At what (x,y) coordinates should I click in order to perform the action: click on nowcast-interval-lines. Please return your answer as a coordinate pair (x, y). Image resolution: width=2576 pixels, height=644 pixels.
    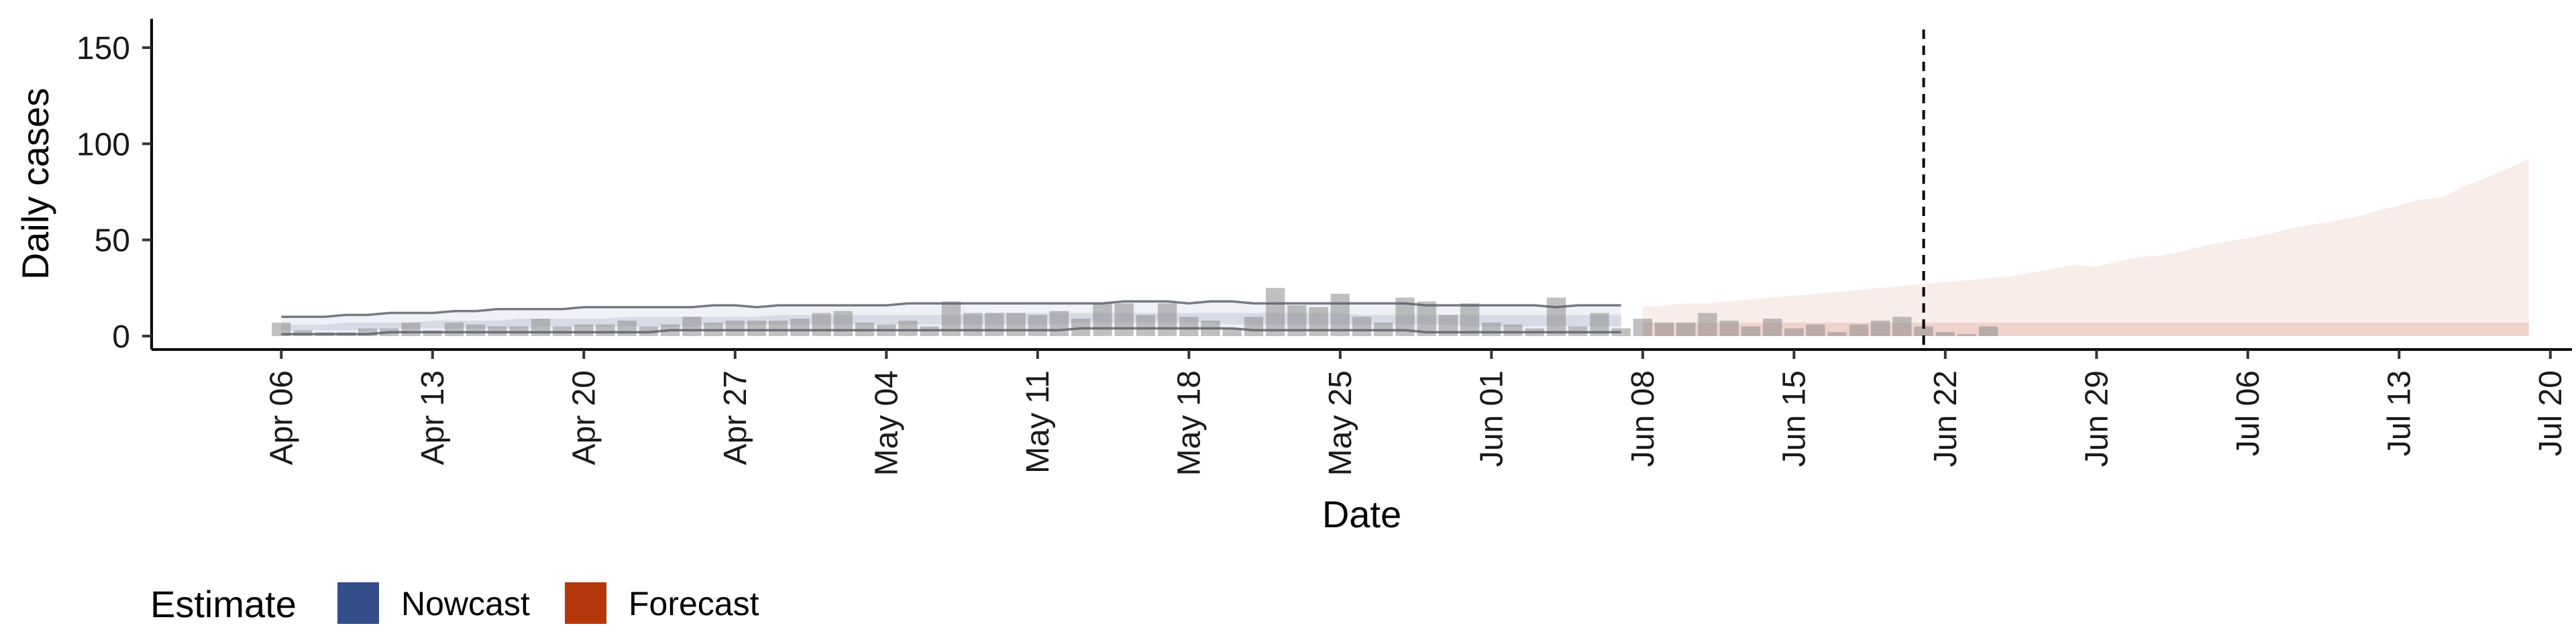
    Looking at the image, I should click on (951, 317).